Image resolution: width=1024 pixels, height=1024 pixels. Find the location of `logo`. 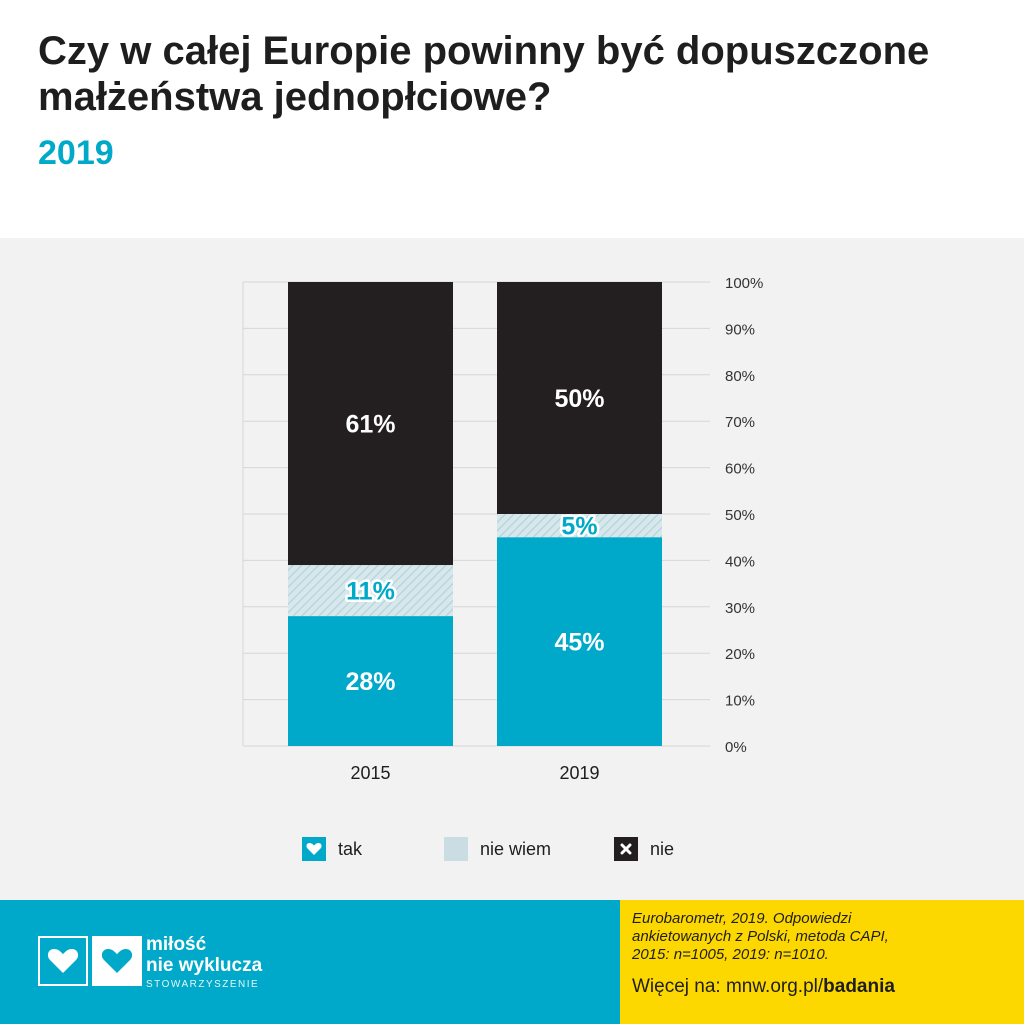

logo is located at coordinates (92, 961).